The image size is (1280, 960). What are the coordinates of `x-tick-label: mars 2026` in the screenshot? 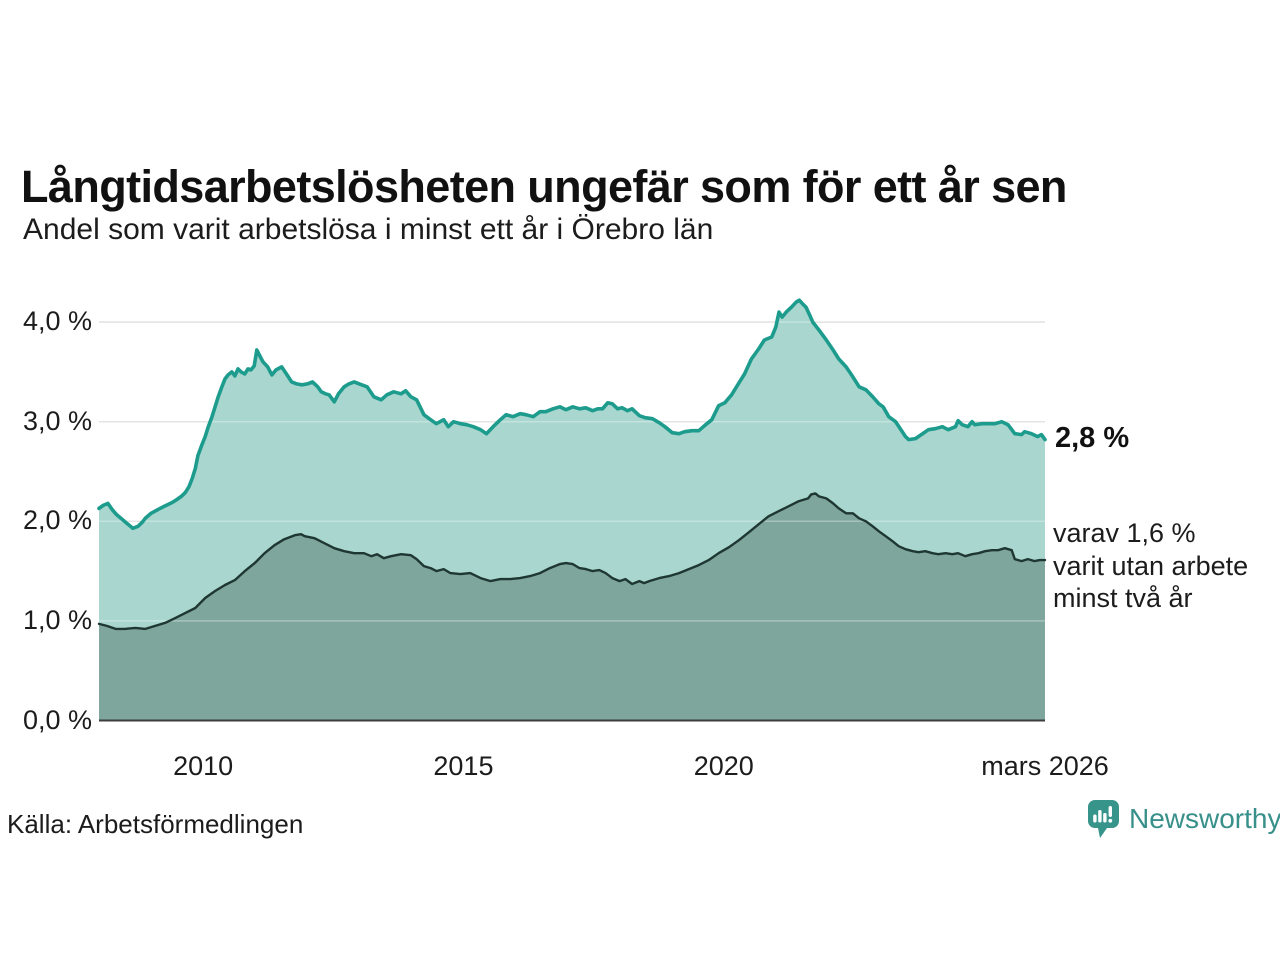 It's located at (1045, 766).